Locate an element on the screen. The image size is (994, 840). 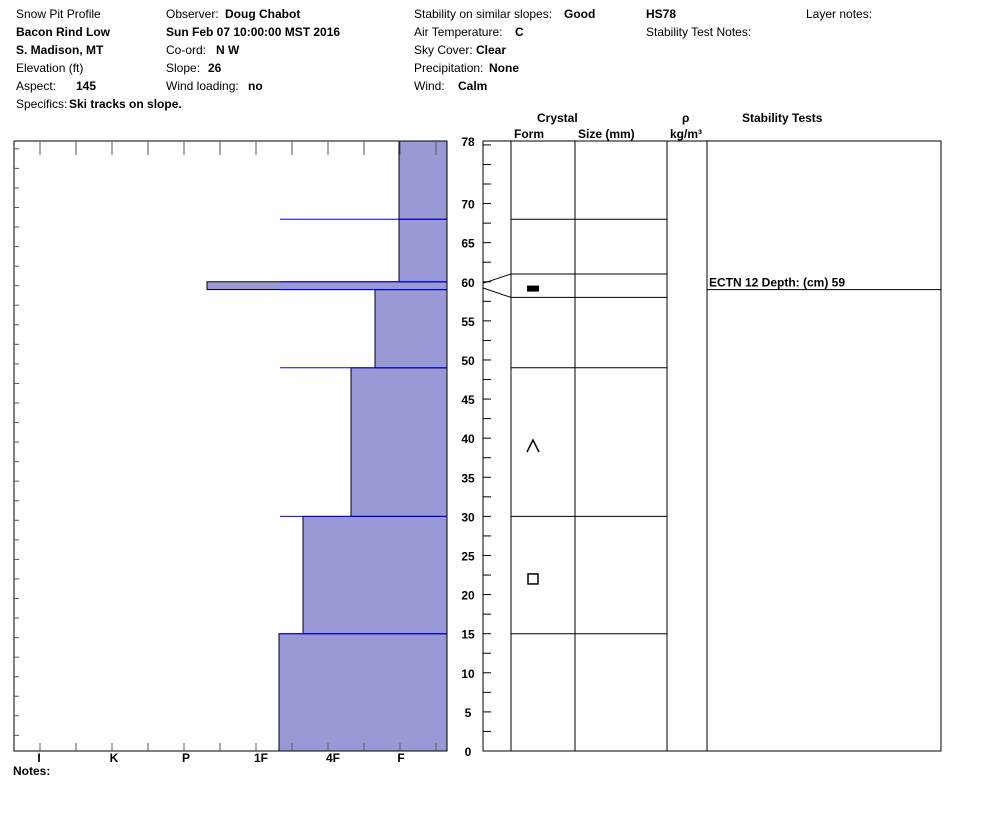
hardness-label-1F: 1F is located at coordinates (261, 758).